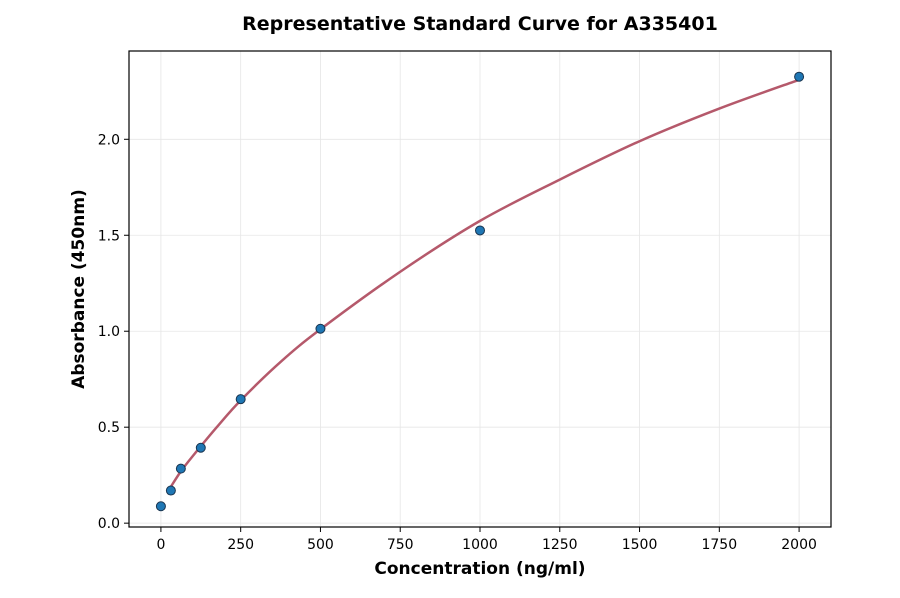 The width and height of the screenshot is (900, 598). Describe the element at coordinates (240, 545) in the screenshot. I see `x-tick-label: 250` at that location.